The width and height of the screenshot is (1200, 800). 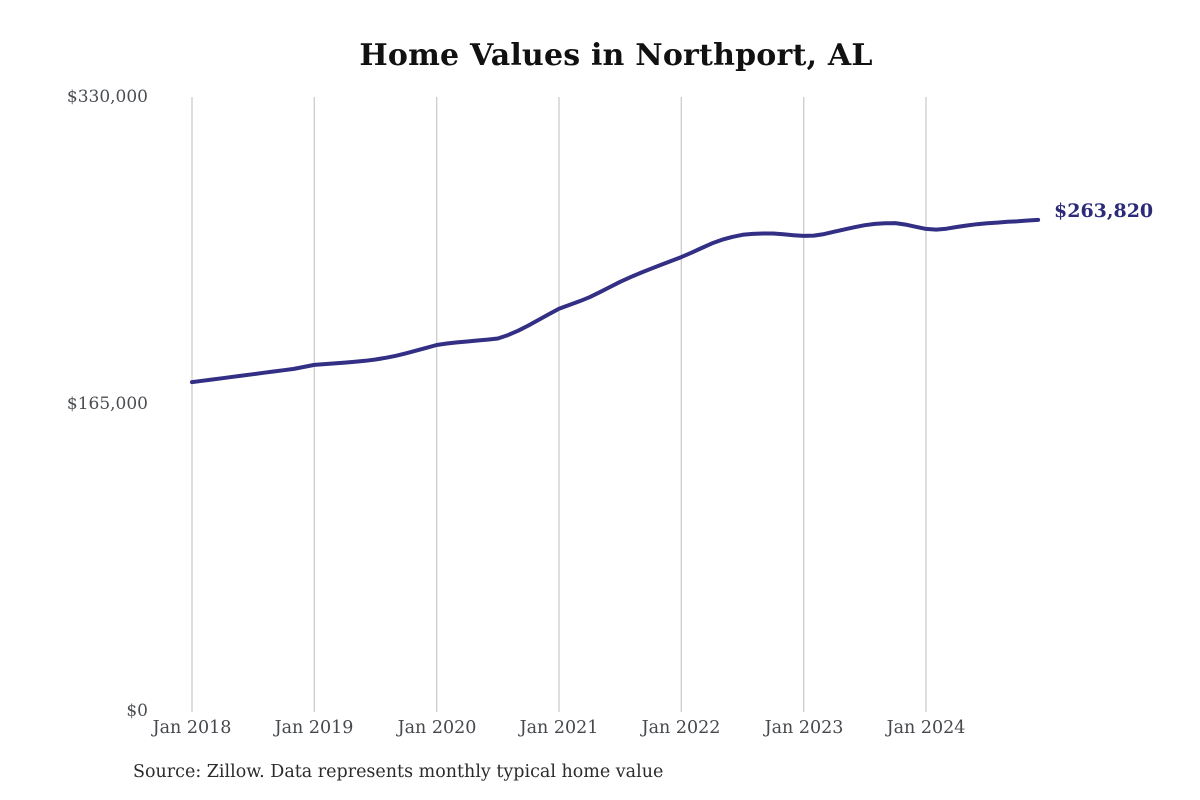 What do you see at coordinates (804, 728) in the screenshot?
I see `x-axis-tick-label: Jan 2023` at bounding box center [804, 728].